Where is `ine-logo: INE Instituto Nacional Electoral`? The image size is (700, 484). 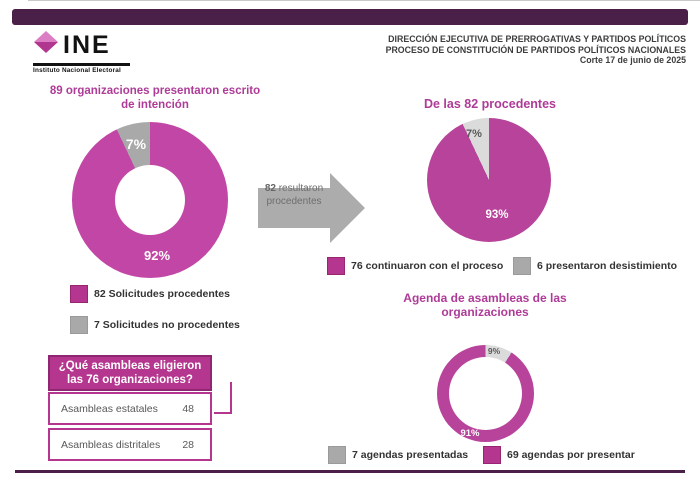
ine-logo: INE Instituto Nacional Electoral is located at coordinates (88, 52).